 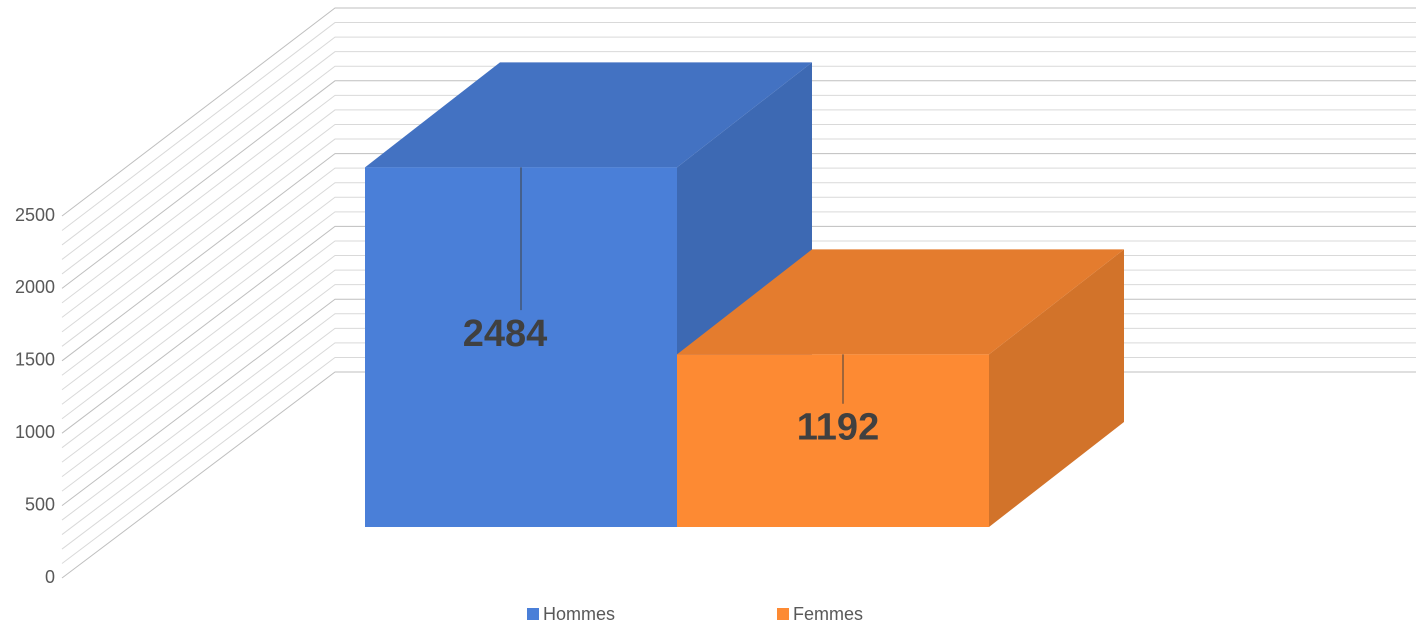 What do you see at coordinates (505, 334) in the screenshot?
I see `data-label: 2484` at bounding box center [505, 334].